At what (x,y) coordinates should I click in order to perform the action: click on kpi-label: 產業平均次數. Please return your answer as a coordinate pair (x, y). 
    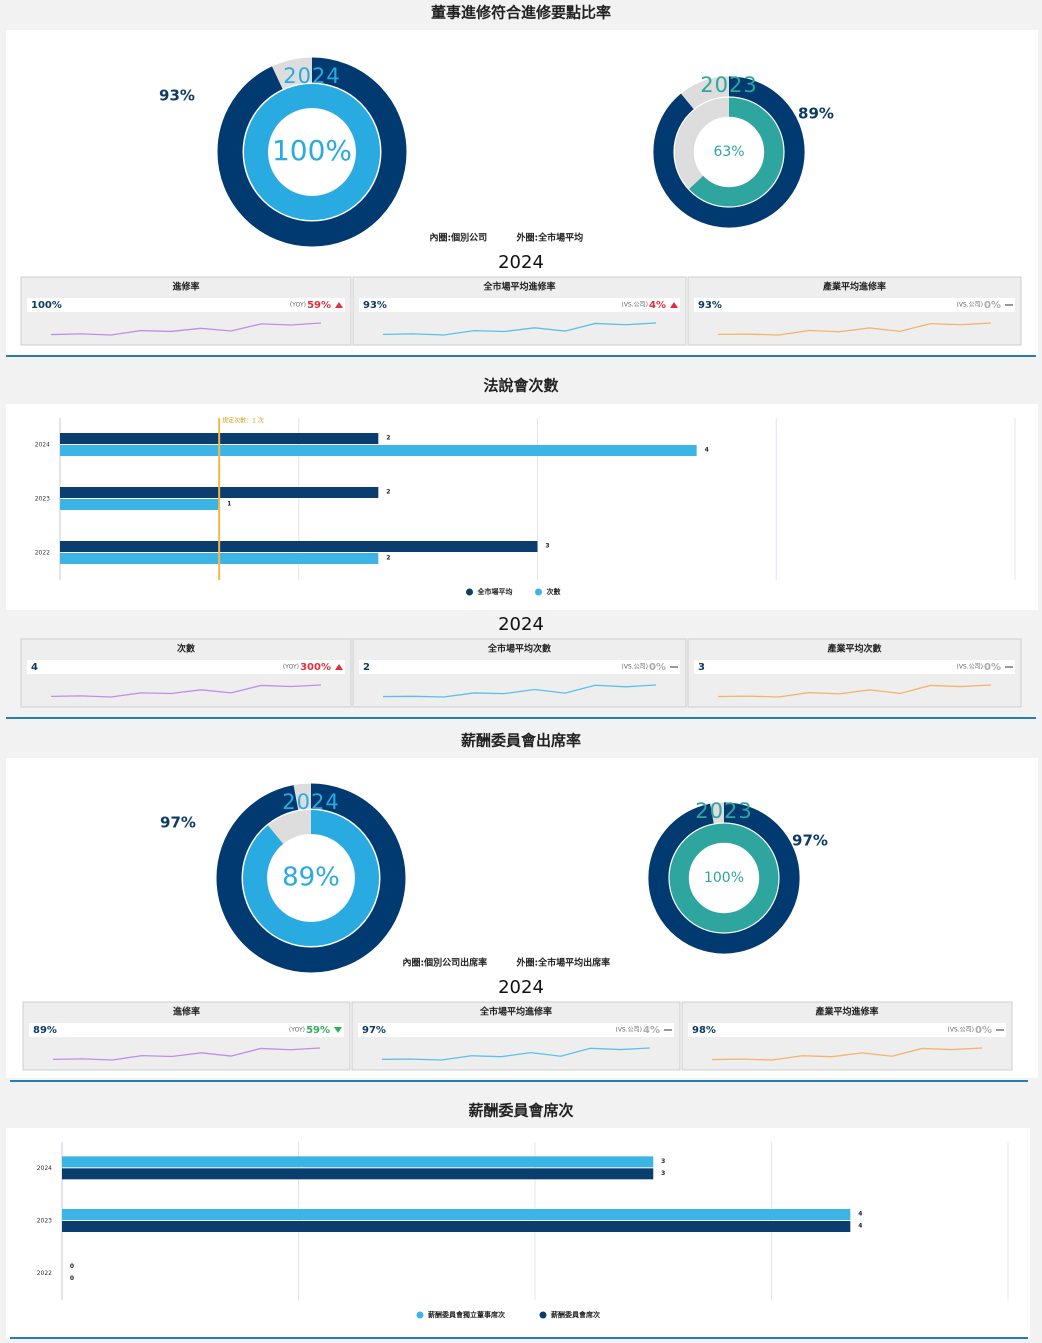
    Looking at the image, I should click on (854, 649).